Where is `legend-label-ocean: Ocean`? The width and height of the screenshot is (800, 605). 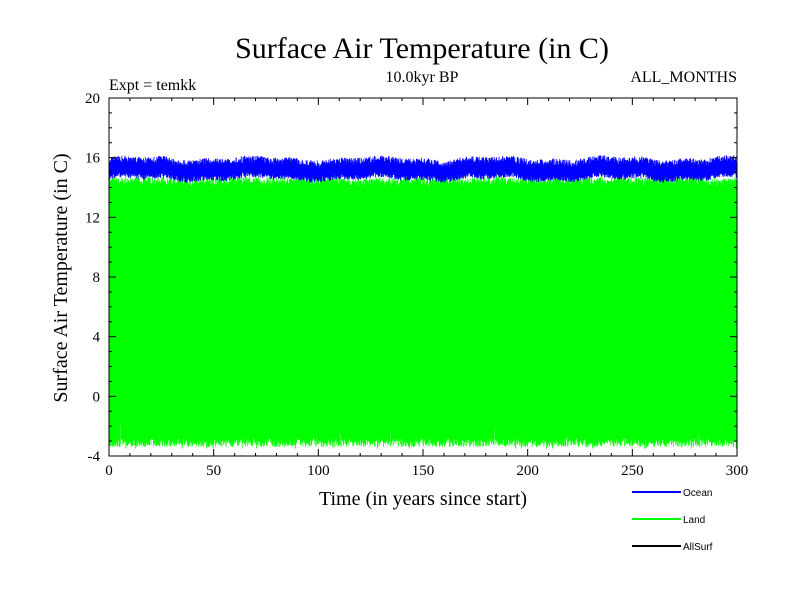
legend-label-ocean: Ocean is located at coordinates (697, 493).